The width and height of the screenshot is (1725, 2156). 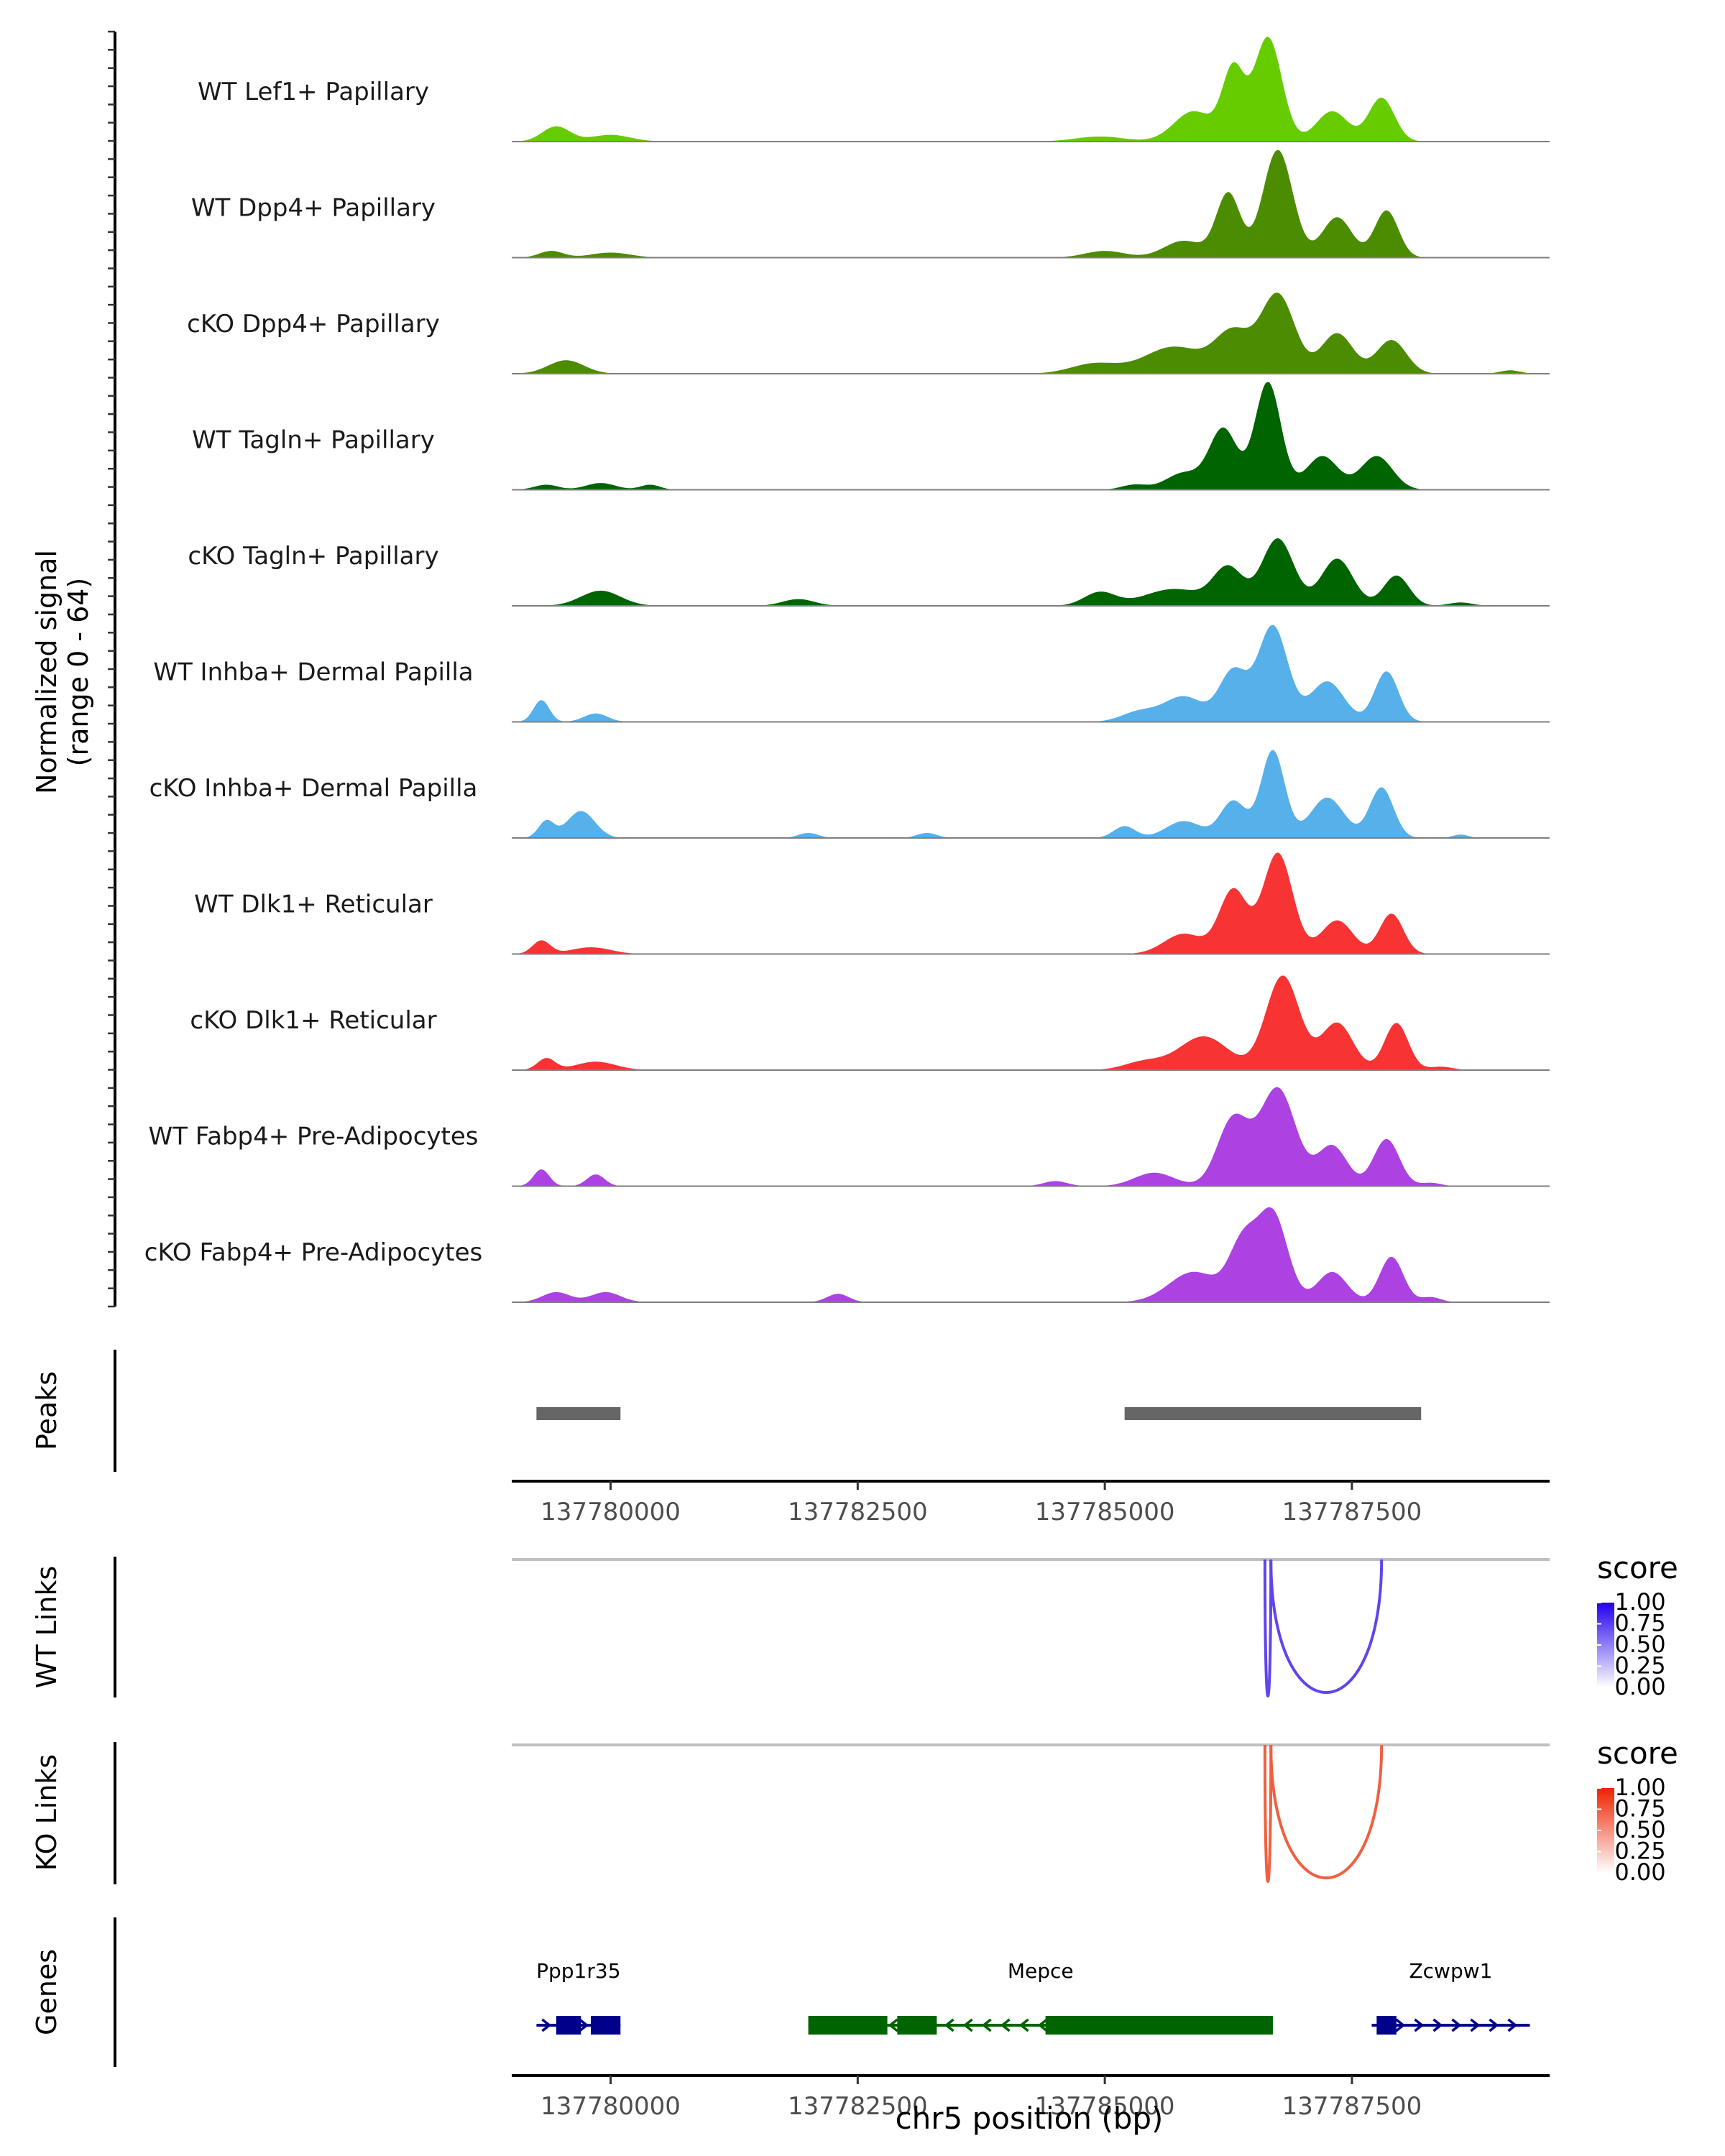 What do you see at coordinates (1031, 333) in the screenshot?
I see `coverage-area-cko-dpp4-papillary` at bounding box center [1031, 333].